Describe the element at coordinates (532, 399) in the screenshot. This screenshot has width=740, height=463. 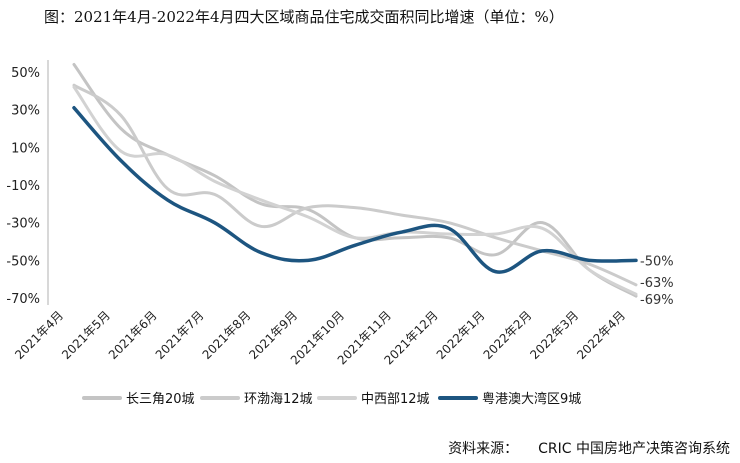
I see `legend-label-gba: 粤港澳大湾区9城` at that location.